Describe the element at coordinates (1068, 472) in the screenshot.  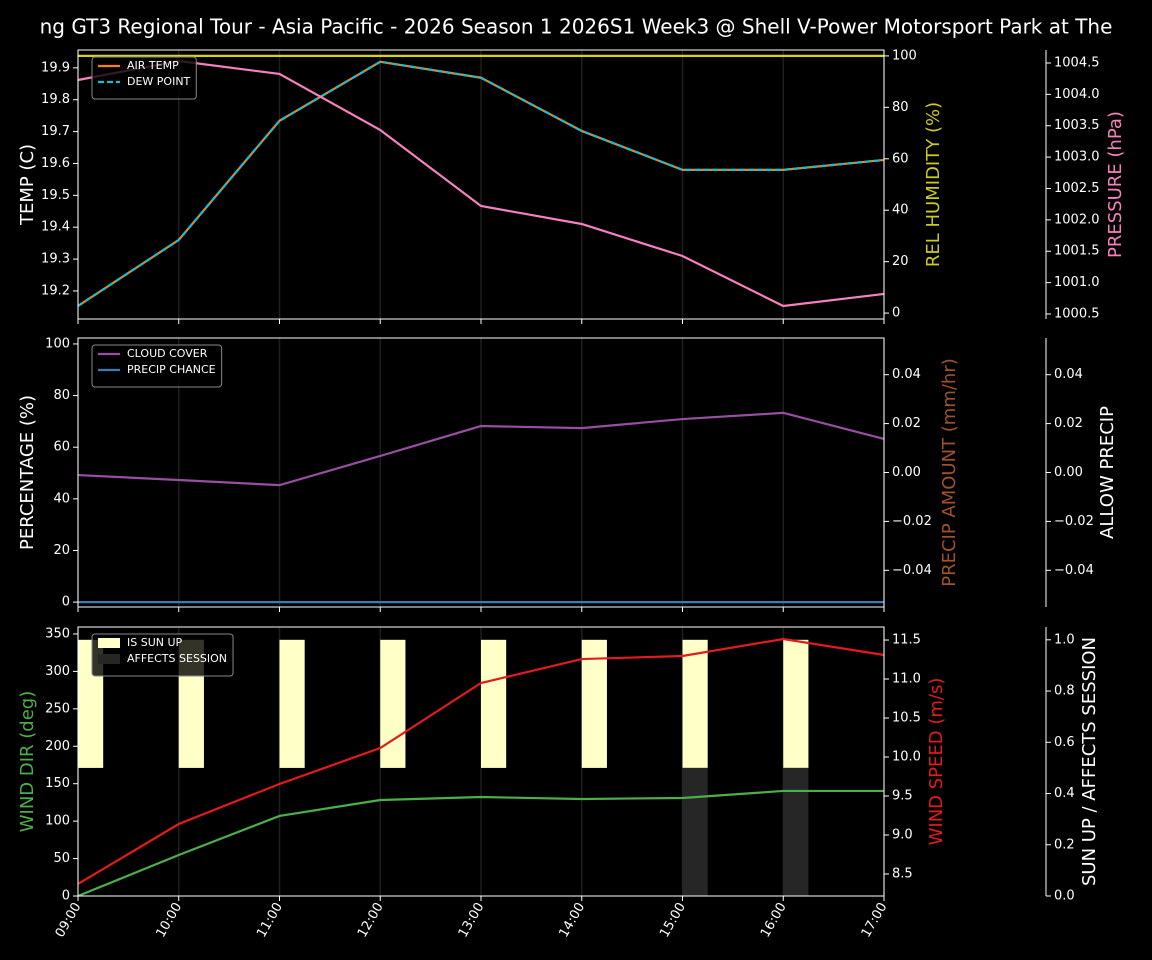
I see `y3-tick-label: 0.00` at that location.